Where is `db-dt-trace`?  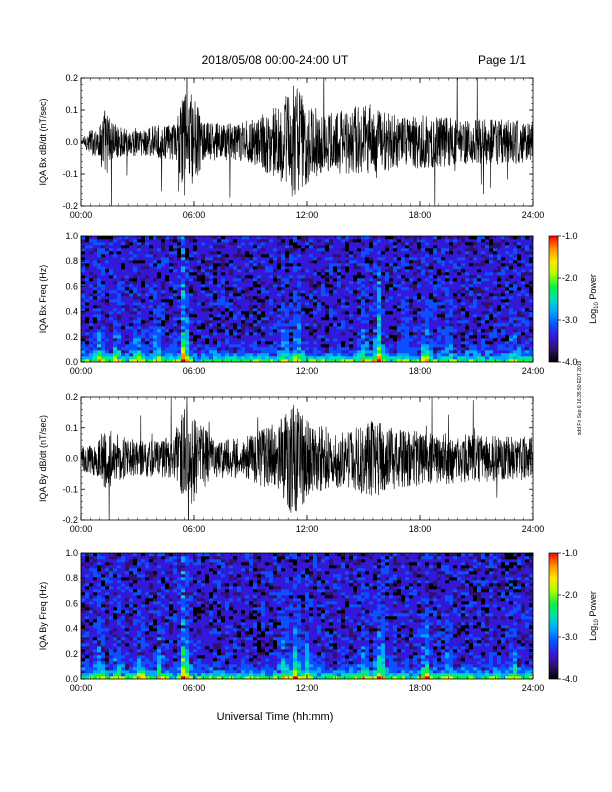
db-dt-trace is located at coordinates (307, 142).